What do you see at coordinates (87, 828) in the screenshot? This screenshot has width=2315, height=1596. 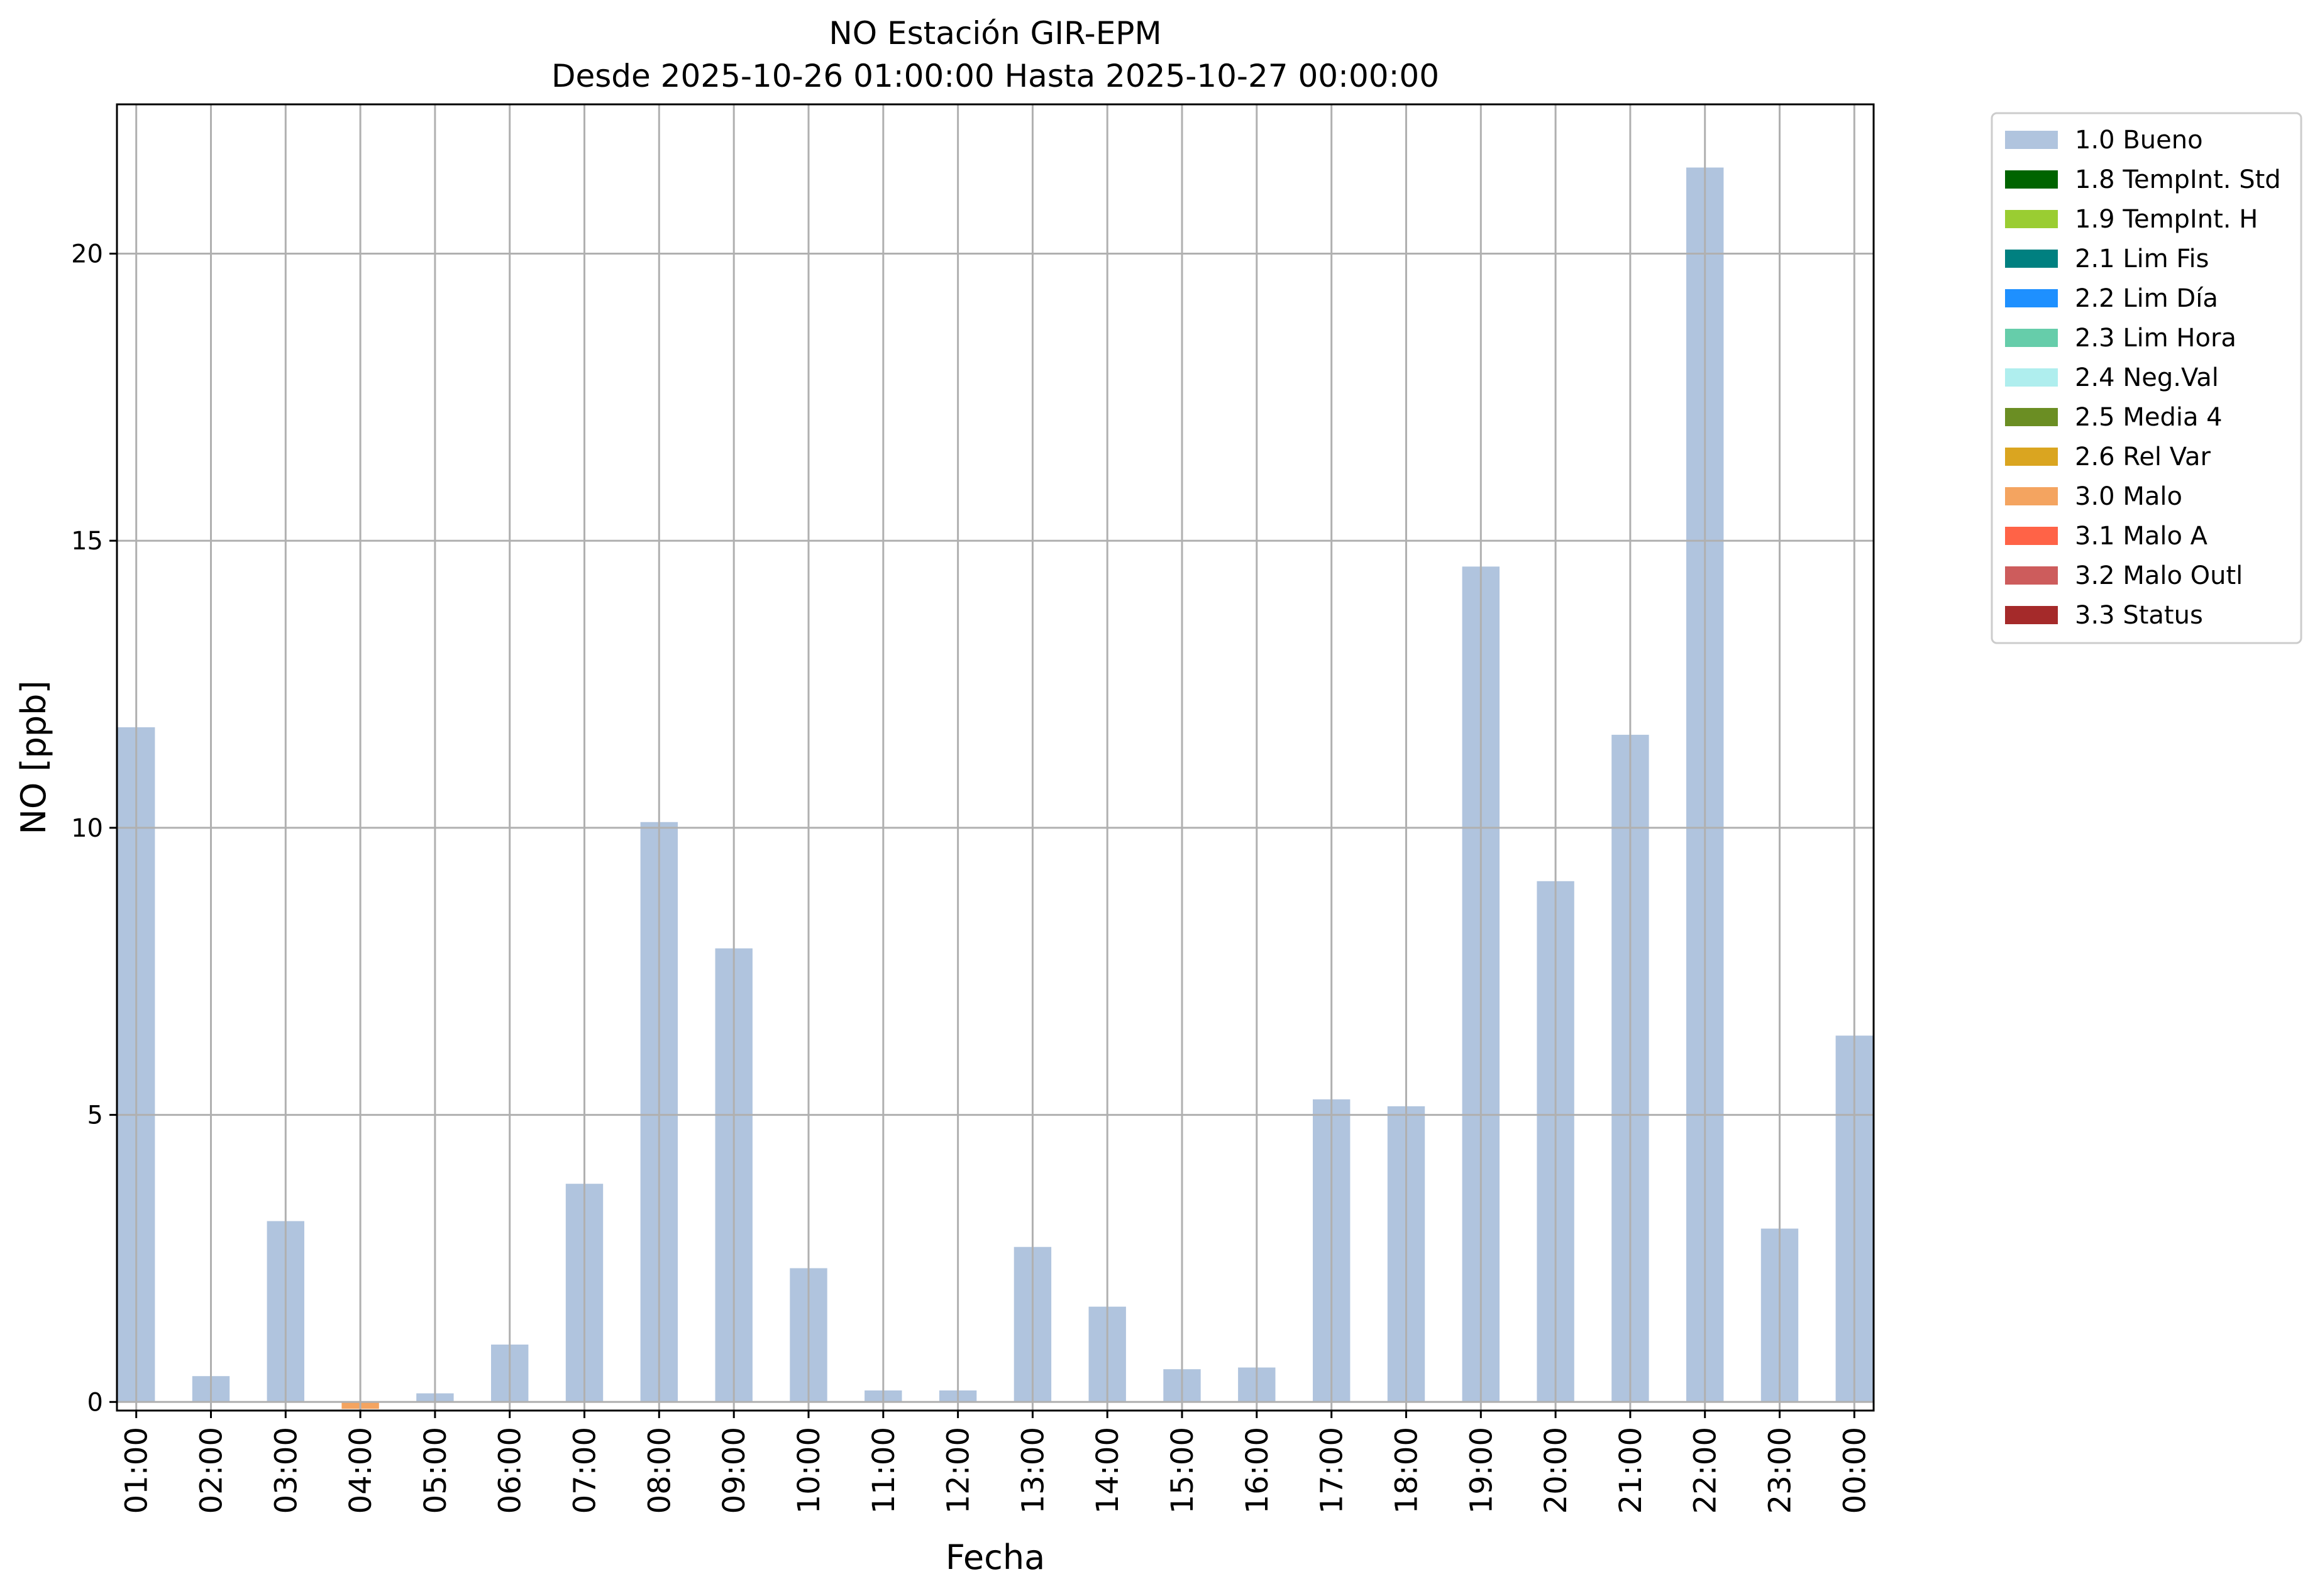 I see `y-tick-label: 10` at bounding box center [87, 828].